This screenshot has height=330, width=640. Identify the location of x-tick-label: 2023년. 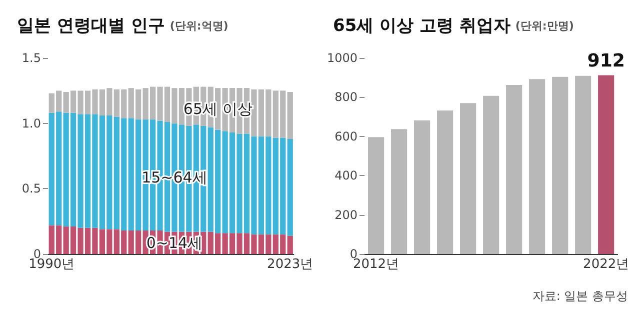
(290, 264).